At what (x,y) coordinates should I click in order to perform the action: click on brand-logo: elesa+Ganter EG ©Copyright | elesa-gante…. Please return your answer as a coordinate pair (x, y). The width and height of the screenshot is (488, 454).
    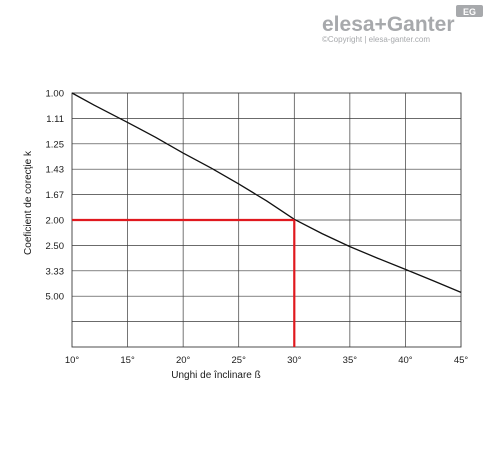
    Looking at the image, I should click on (402, 24).